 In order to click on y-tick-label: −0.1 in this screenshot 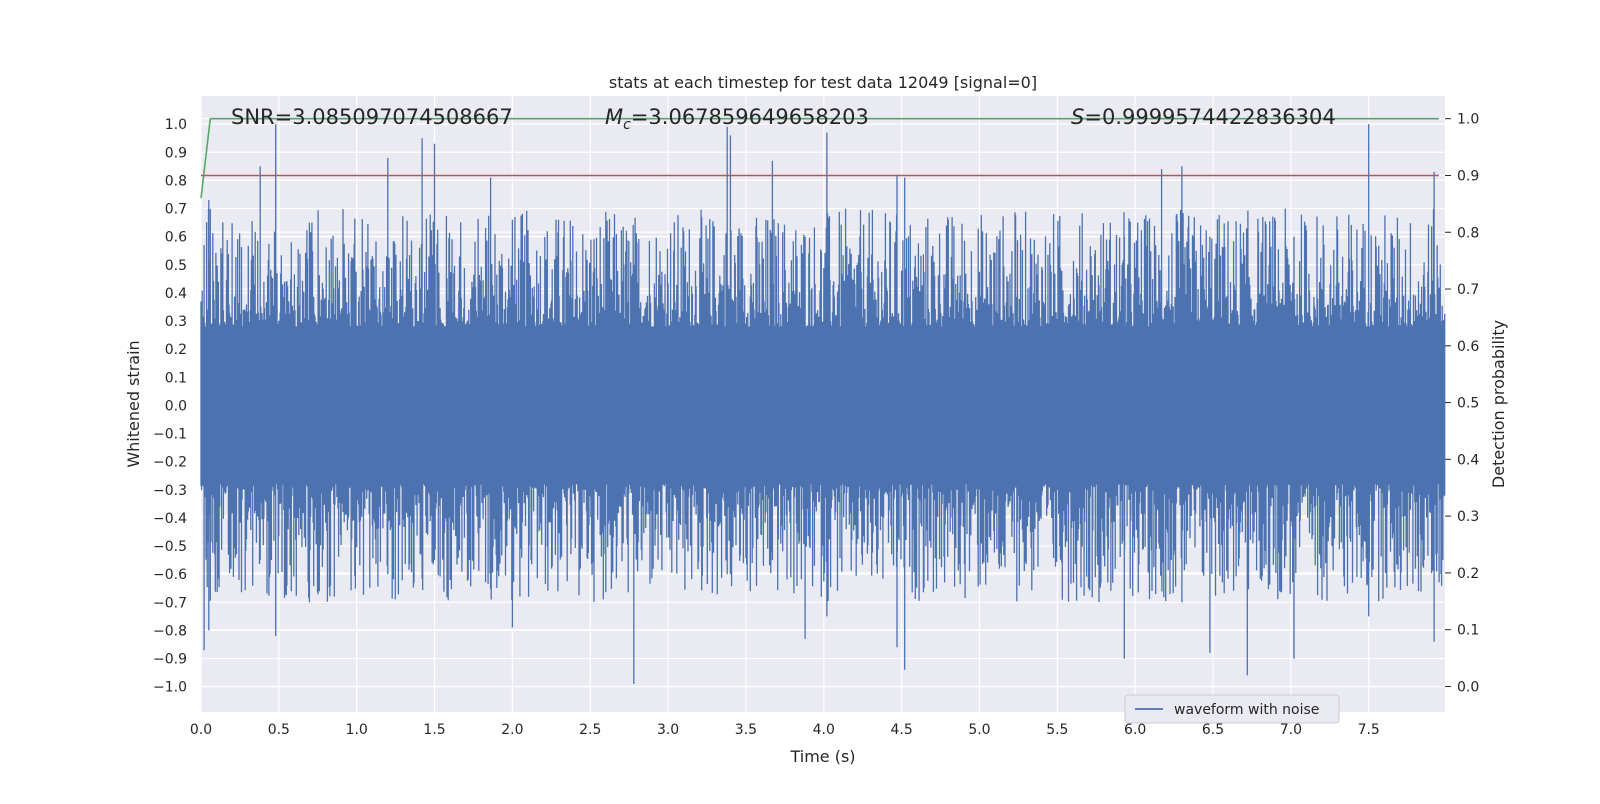, I will do `click(170, 435)`.